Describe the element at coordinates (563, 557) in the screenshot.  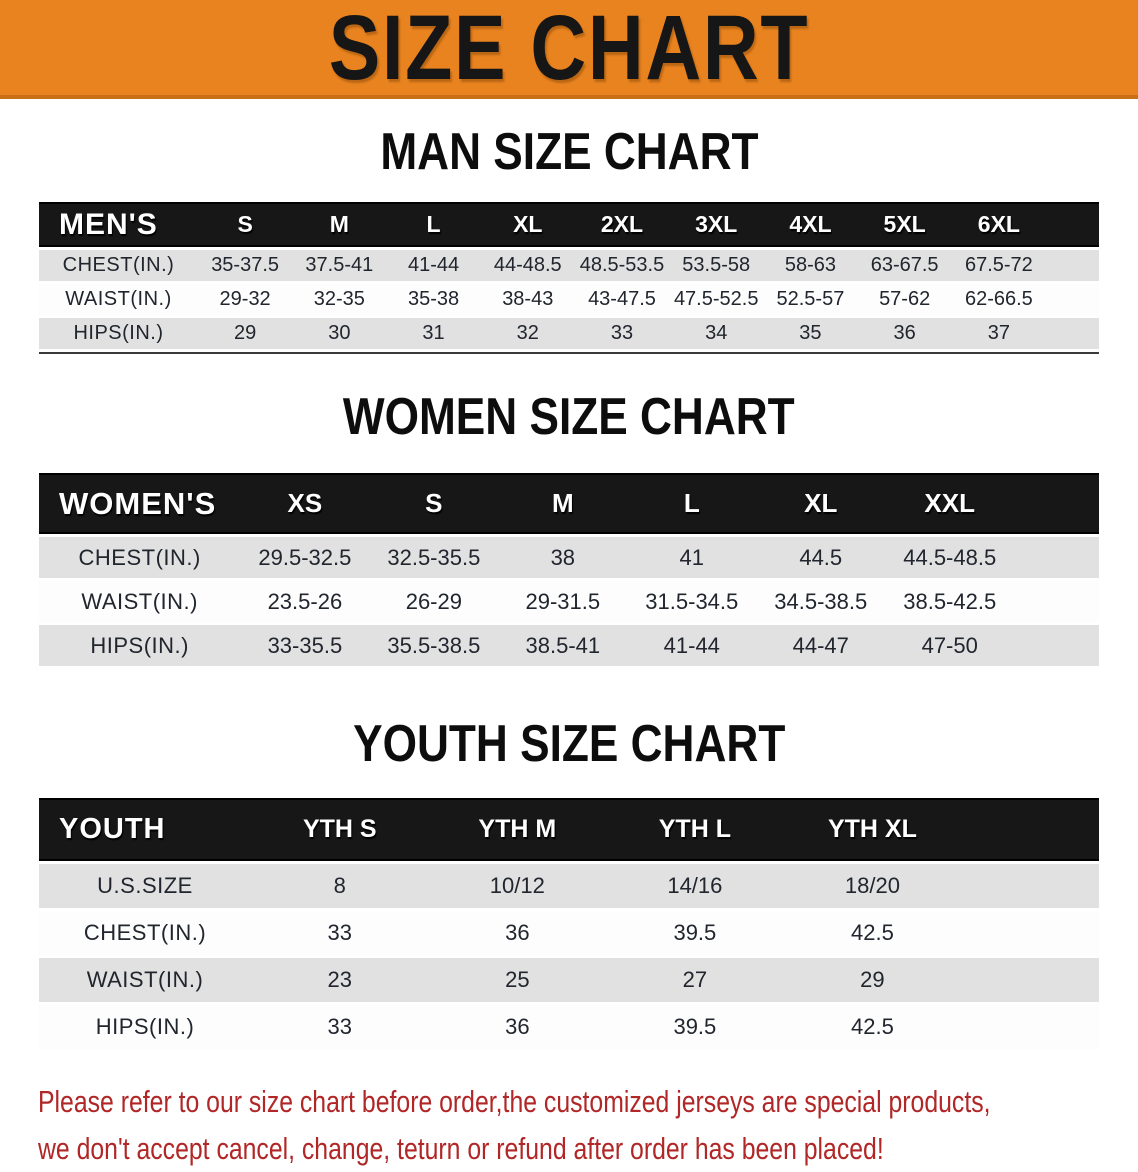
I see `value-cell: 38` at that location.